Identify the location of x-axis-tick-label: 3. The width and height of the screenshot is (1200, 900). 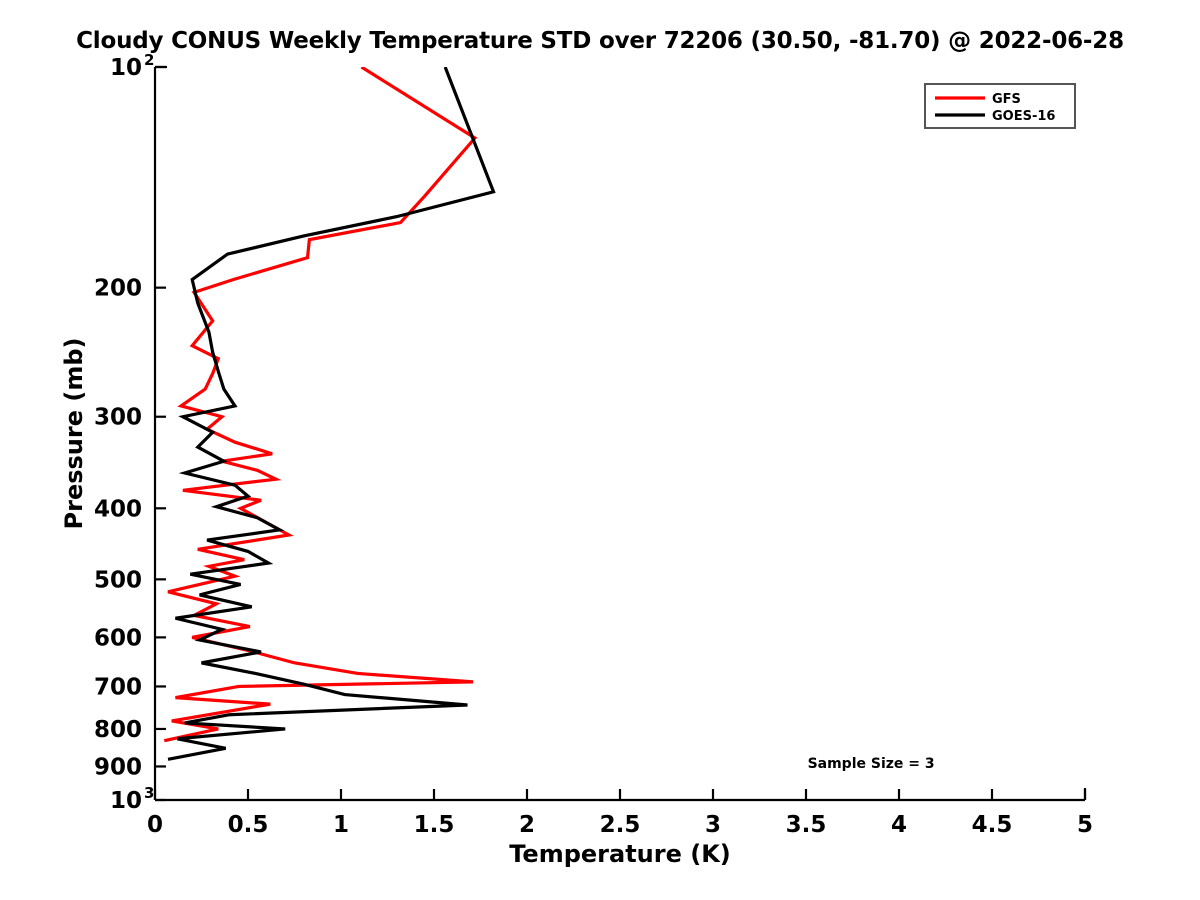
(713, 825).